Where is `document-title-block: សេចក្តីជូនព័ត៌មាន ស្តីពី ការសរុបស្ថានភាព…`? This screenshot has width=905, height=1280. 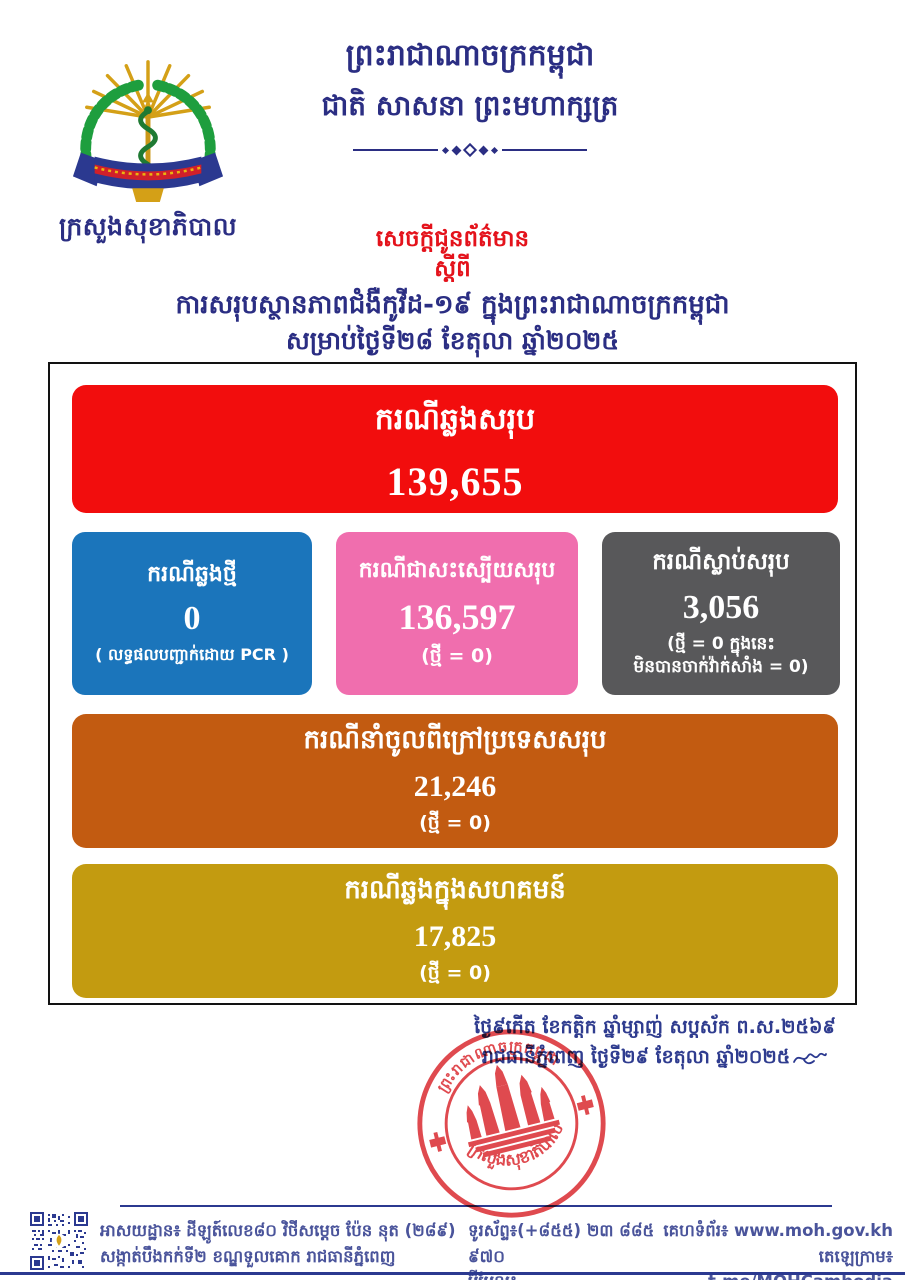
document-title-block: សេចក្តីជូនព័ត៌មាន ស្តីពី ការសរុបស្ថានភាព… is located at coordinates (452, 290).